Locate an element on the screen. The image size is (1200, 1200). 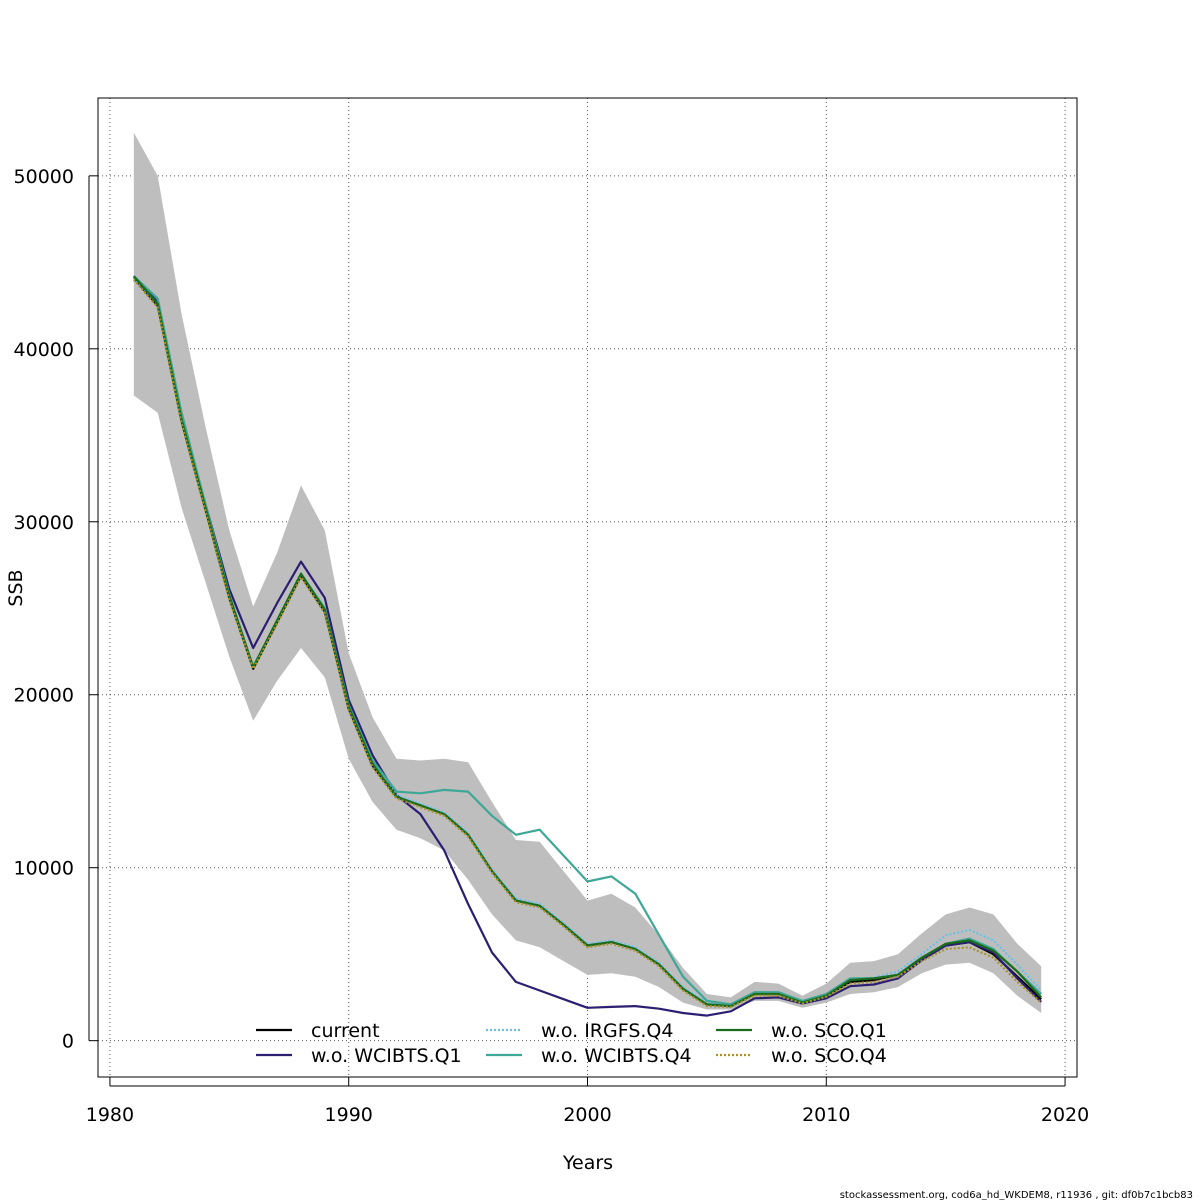
y-tick-label: 0 is located at coordinates (68, 1042).